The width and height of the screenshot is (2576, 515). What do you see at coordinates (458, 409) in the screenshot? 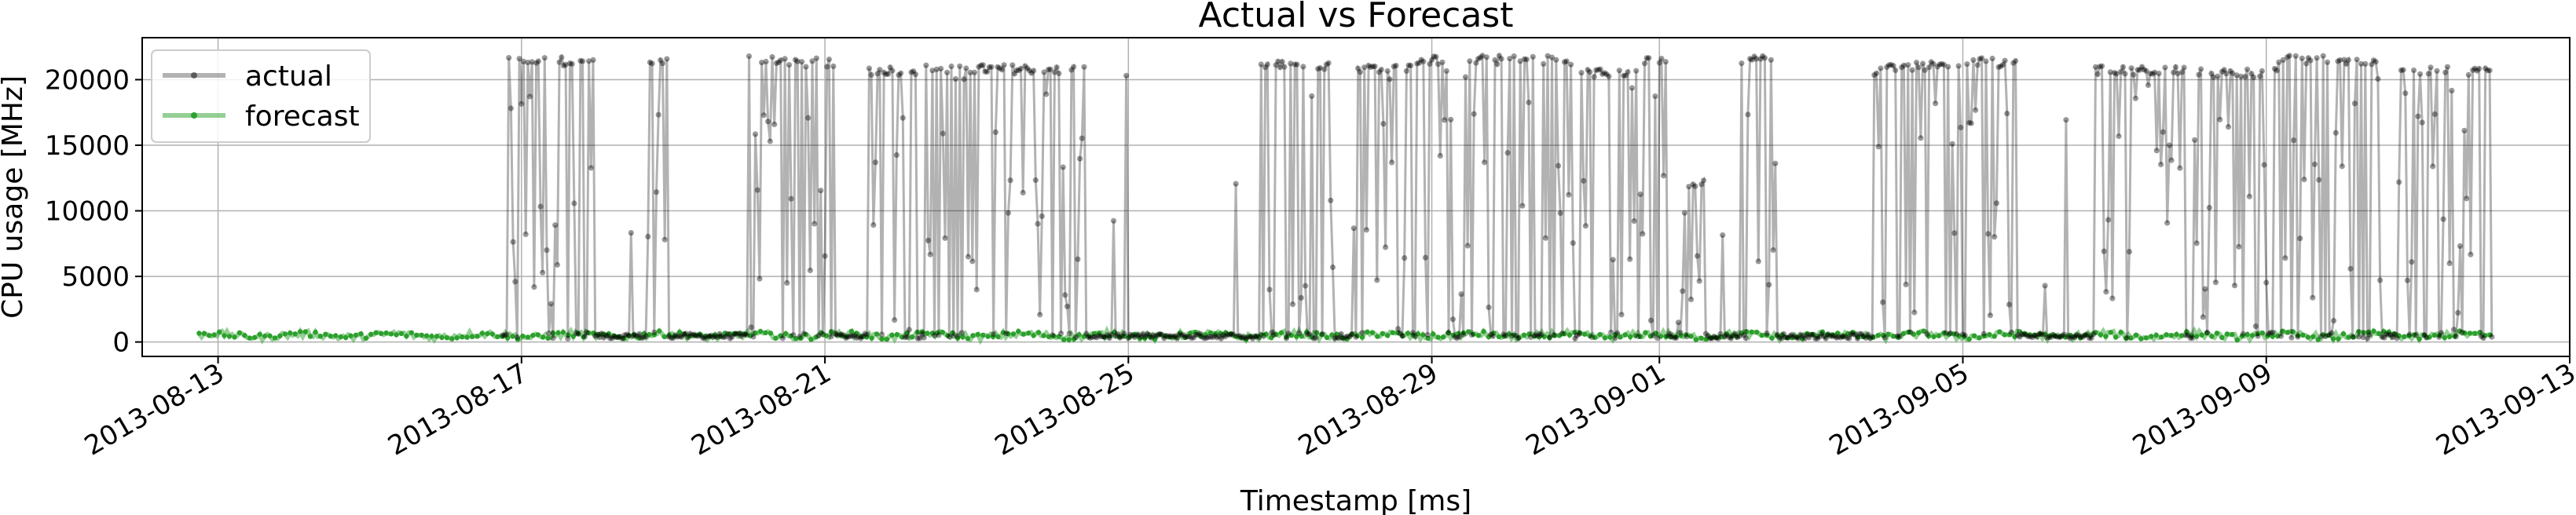
I see `x-tick-label: 2013-08-17` at bounding box center [458, 409].